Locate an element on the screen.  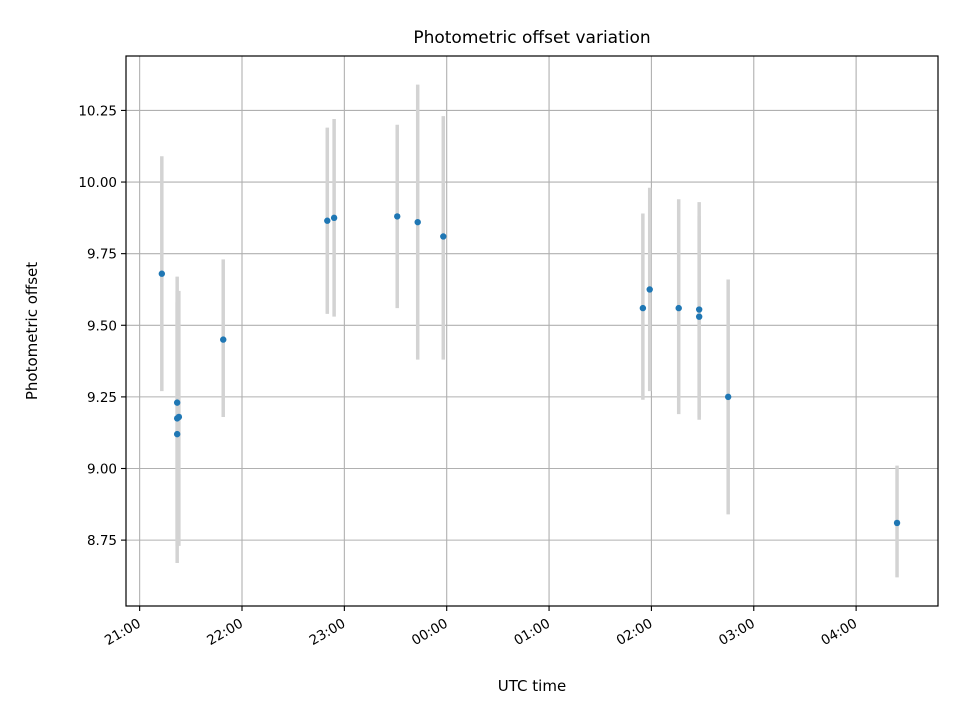
y-axis-title: Photometric offset is located at coordinates (32, 331).